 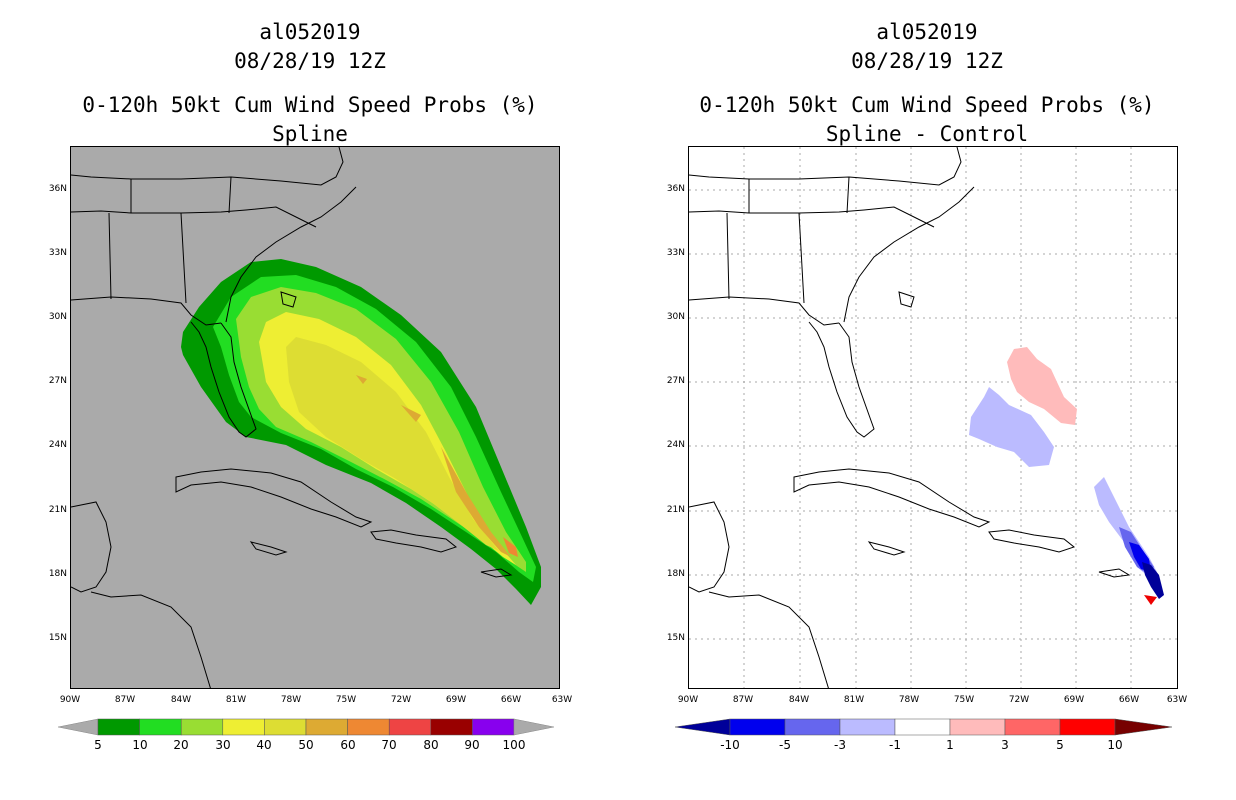 What do you see at coordinates (306, 745) in the screenshot?
I see `cb-label: 50` at bounding box center [306, 745].